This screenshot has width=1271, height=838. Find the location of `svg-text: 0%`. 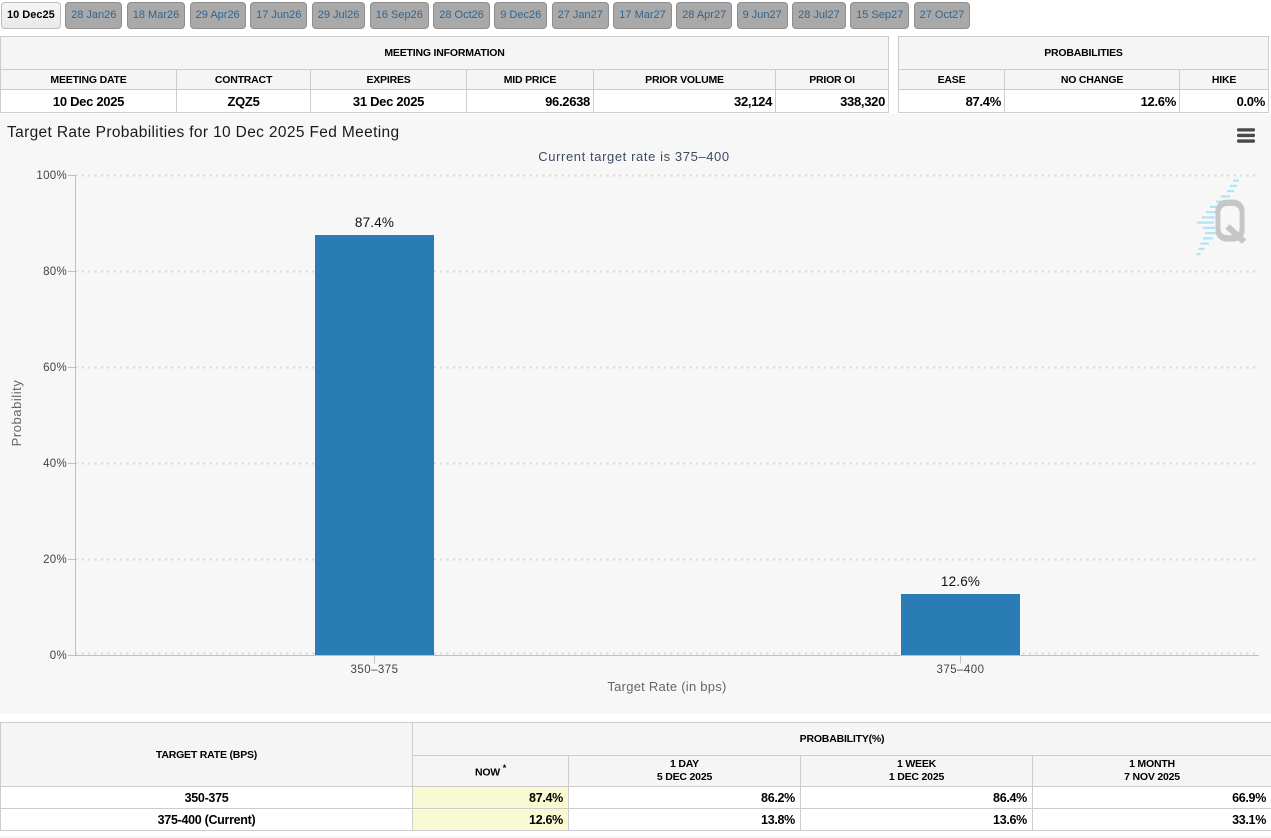

svg-text: 0% is located at coordinates (58, 656).